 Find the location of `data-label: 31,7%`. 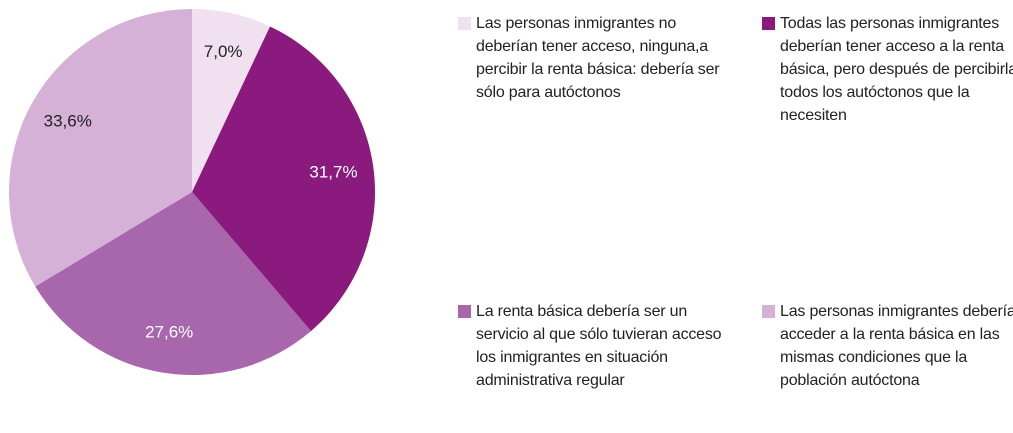

data-label: 31,7% is located at coordinates (333, 171).